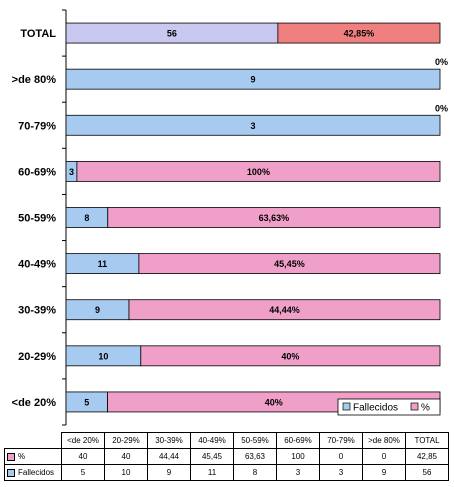  Describe the element at coordinates (425, 408) in the screenshot. I see `legend-label: %` at that location.